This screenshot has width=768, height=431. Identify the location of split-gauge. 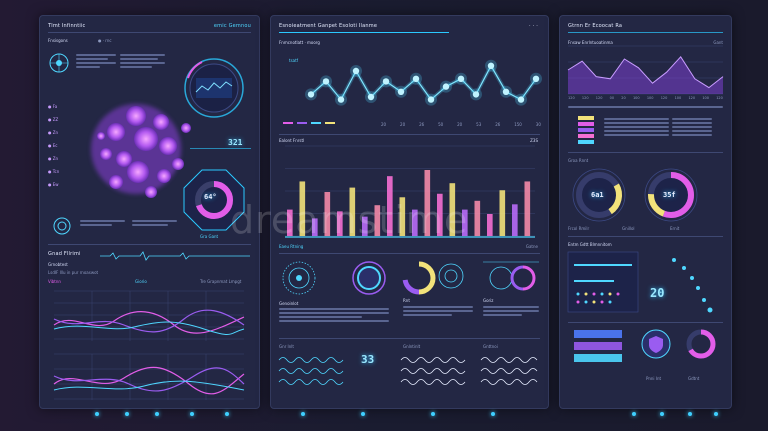
(511, 276).